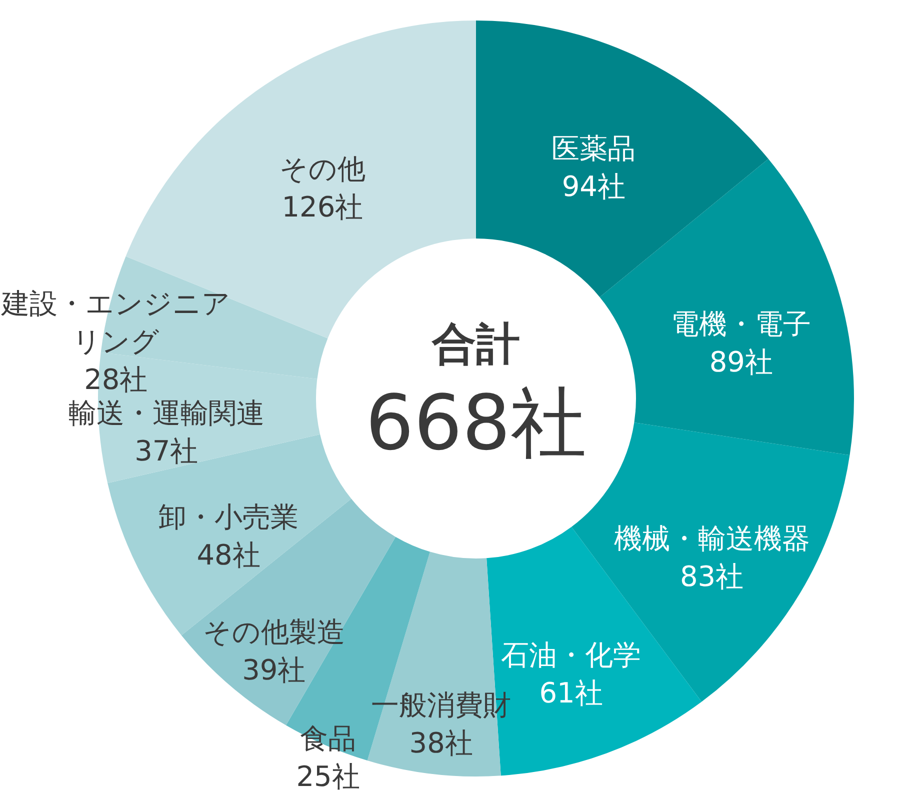 Image resolution: width=902 pixels, height=797 pixels. What do you see at coordinates (594, 186) in the screenshot?
I see `data-label: 94社` at bounding box center [594, 186].